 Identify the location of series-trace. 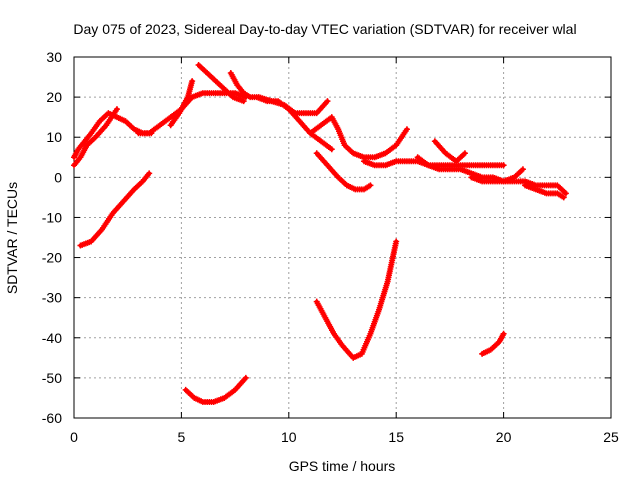
(491, 175).